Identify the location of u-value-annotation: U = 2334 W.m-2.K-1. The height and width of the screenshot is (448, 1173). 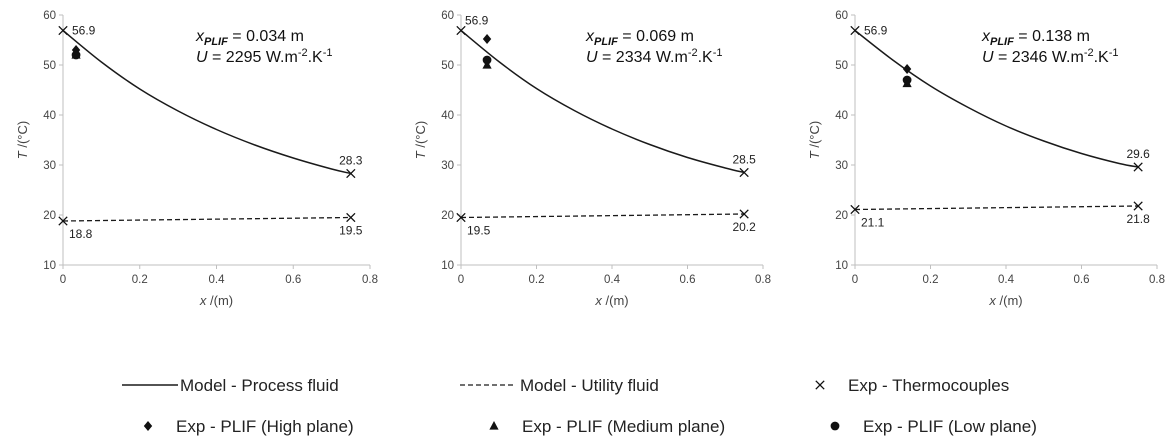
(654, 56).